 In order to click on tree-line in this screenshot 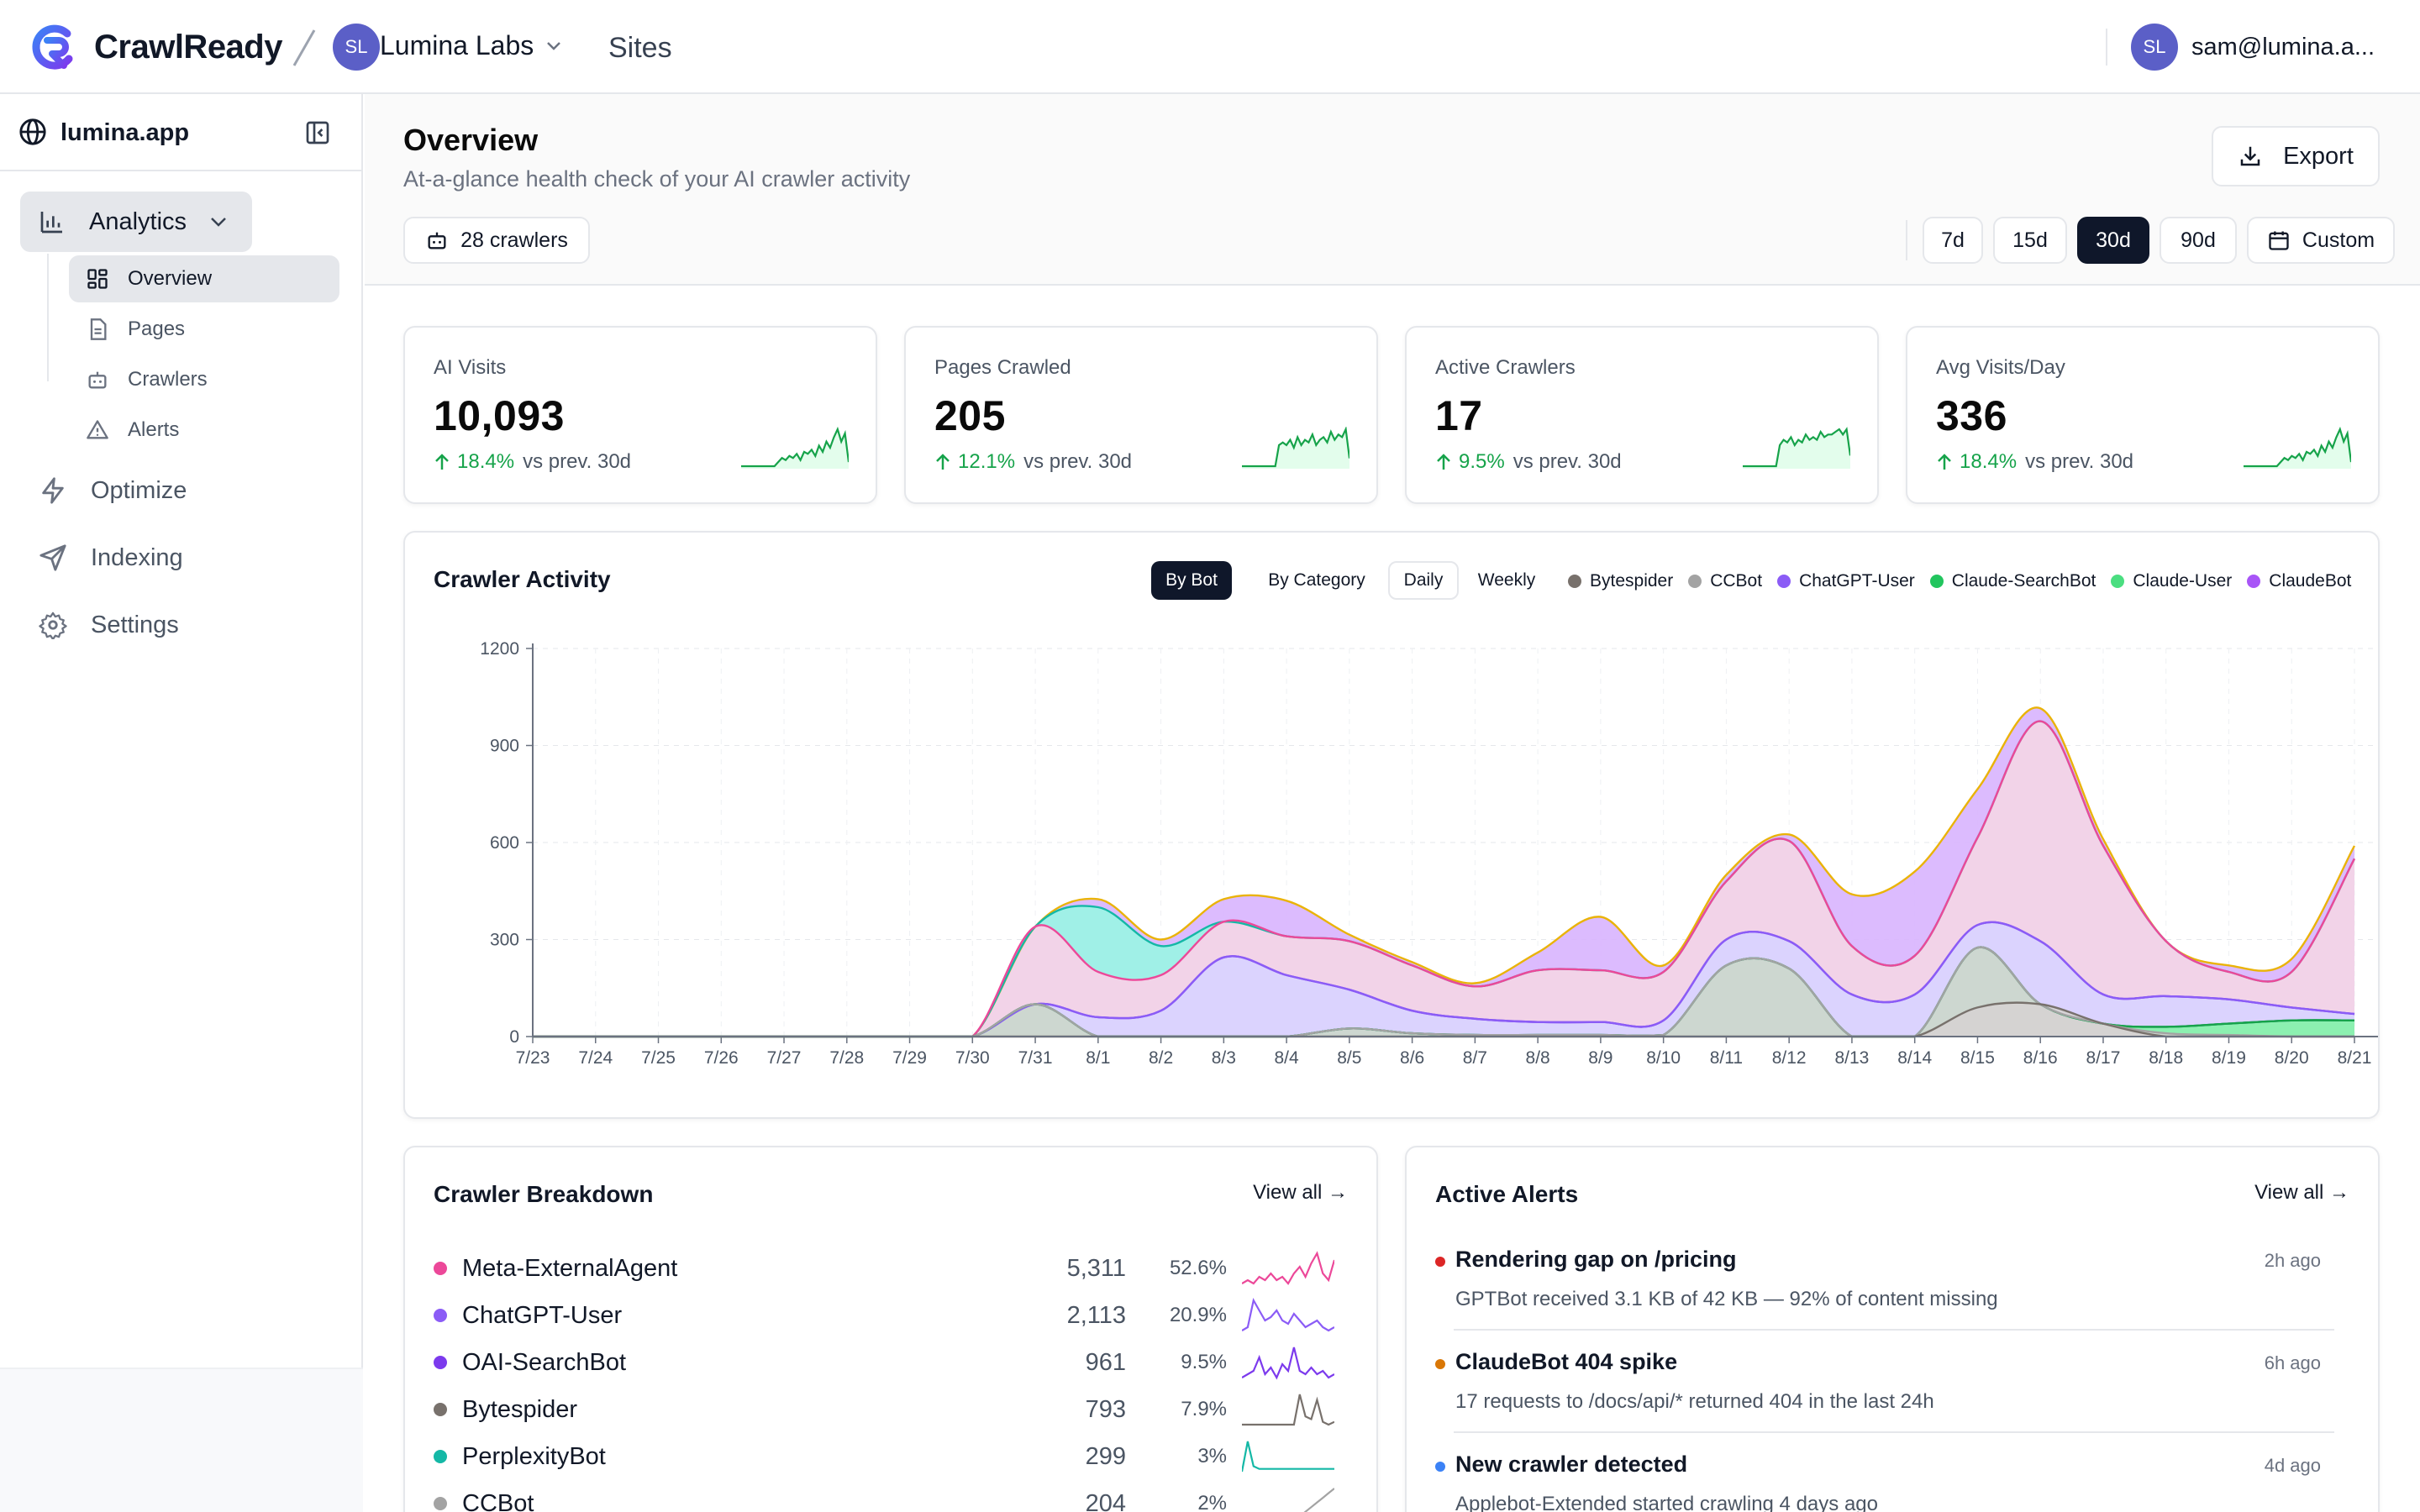, I will do `click(48, 317)`.